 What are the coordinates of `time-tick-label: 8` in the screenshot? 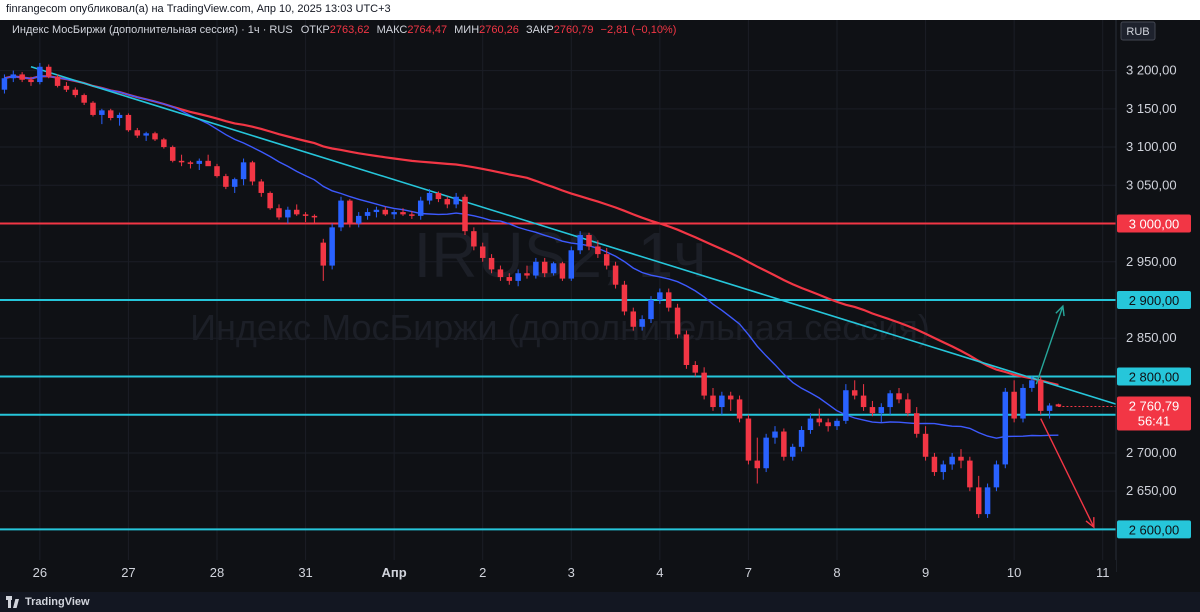 It's located at (836, 572).